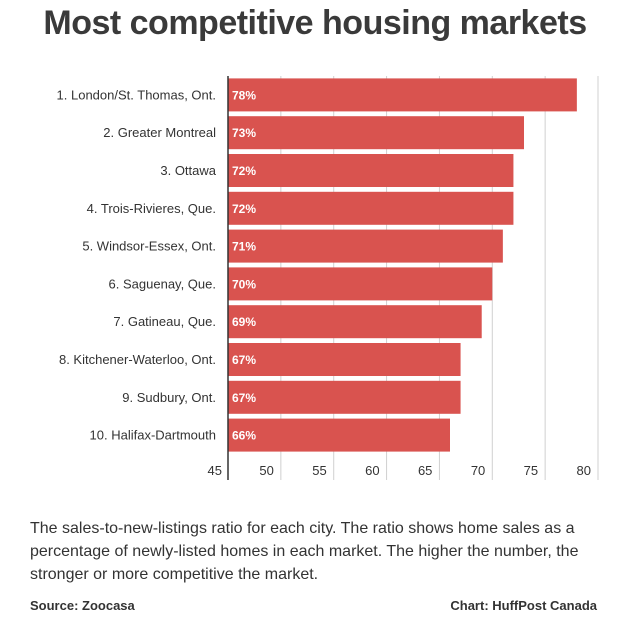 The image size is (630, 633). I want to click on category-label: 4. Trois-Rivieres, Que., so click(151, 208).